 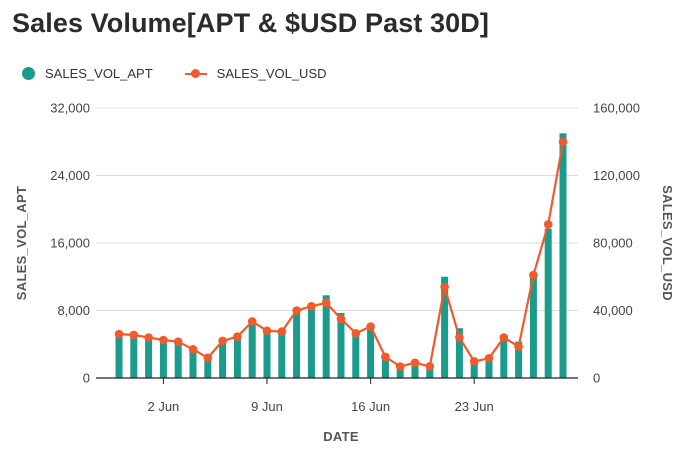 I want to click on y-right-tick-label: 40,000, so click(x=613, y=310).